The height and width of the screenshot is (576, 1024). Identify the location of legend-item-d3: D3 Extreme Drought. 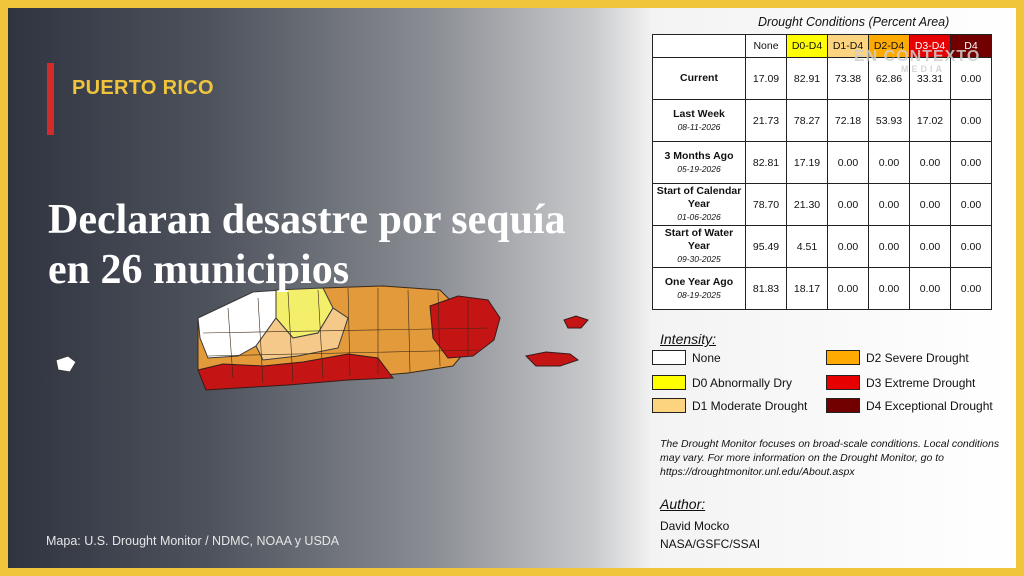
(900, 382).